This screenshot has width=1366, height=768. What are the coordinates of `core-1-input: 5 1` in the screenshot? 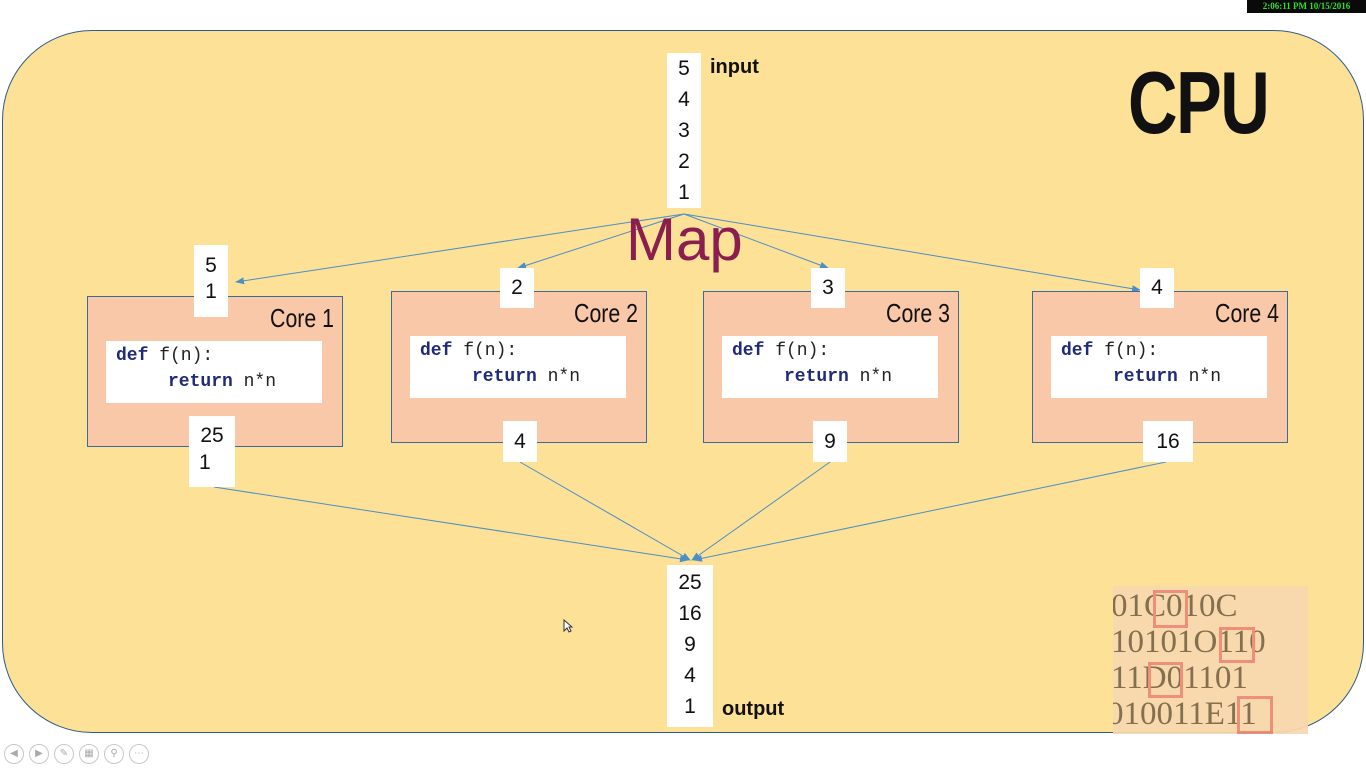 It's located at (211, 281).